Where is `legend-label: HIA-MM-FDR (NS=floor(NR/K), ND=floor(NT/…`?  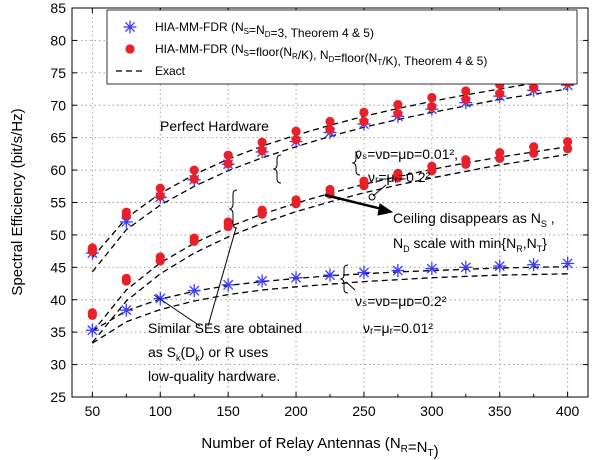
legend-label: HIA-MM-FDR (NS=floor(NR/K), ND=floor(NT/… is located at coordinates (321, 55).